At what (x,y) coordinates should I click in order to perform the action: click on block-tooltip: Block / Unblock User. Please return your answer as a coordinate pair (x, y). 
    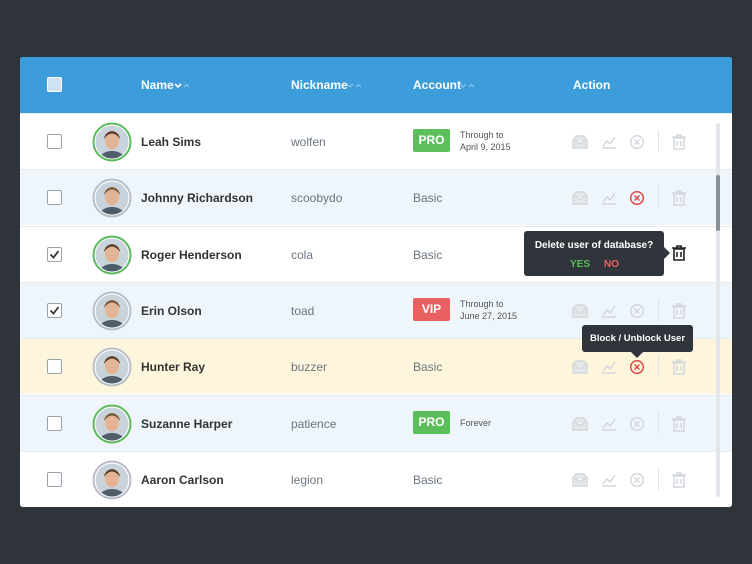
    Looking at the image, I should click on (637, 341).